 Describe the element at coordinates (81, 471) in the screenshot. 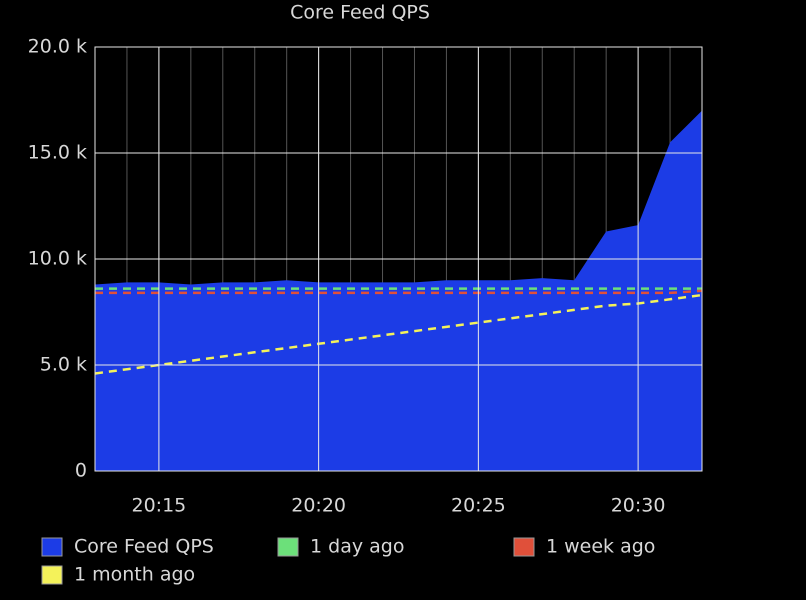

I see `y-tick-label: 0` at that location.